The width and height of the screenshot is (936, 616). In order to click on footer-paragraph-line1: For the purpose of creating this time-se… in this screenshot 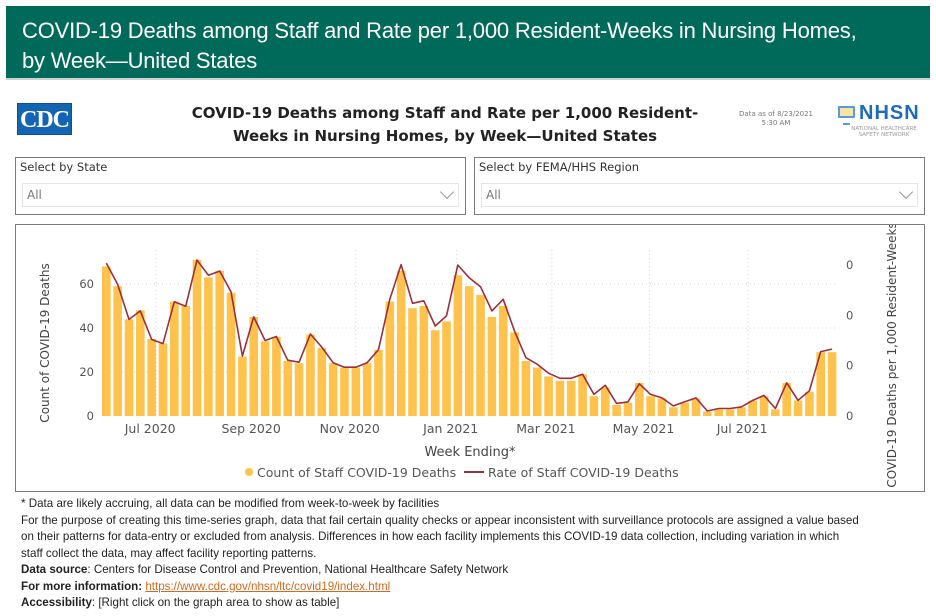, I will do `click(440, 520)`.